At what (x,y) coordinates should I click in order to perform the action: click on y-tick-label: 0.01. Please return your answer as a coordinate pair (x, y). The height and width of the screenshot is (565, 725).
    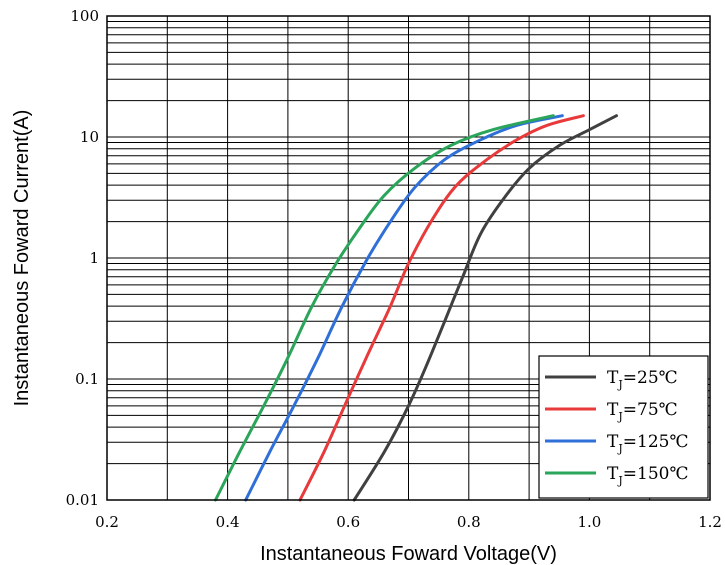
    Looking at the image, I should click on (82, 500).